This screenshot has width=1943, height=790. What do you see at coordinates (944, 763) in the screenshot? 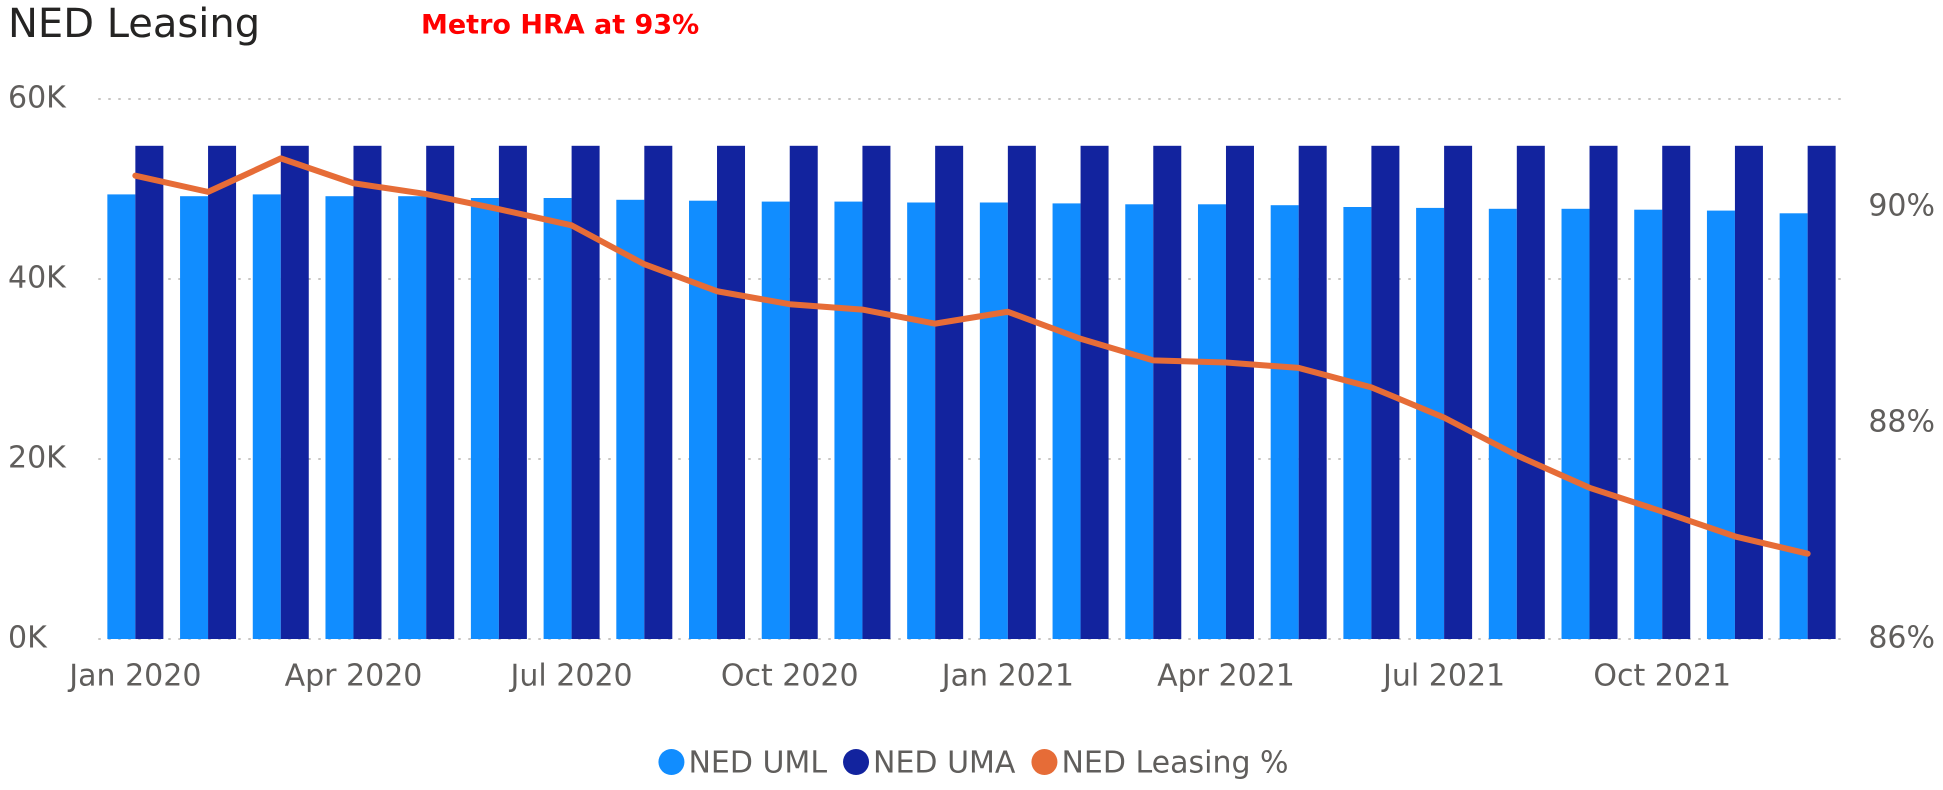
I see `legend-label: NED UMA` at bounding box center [944, 763].